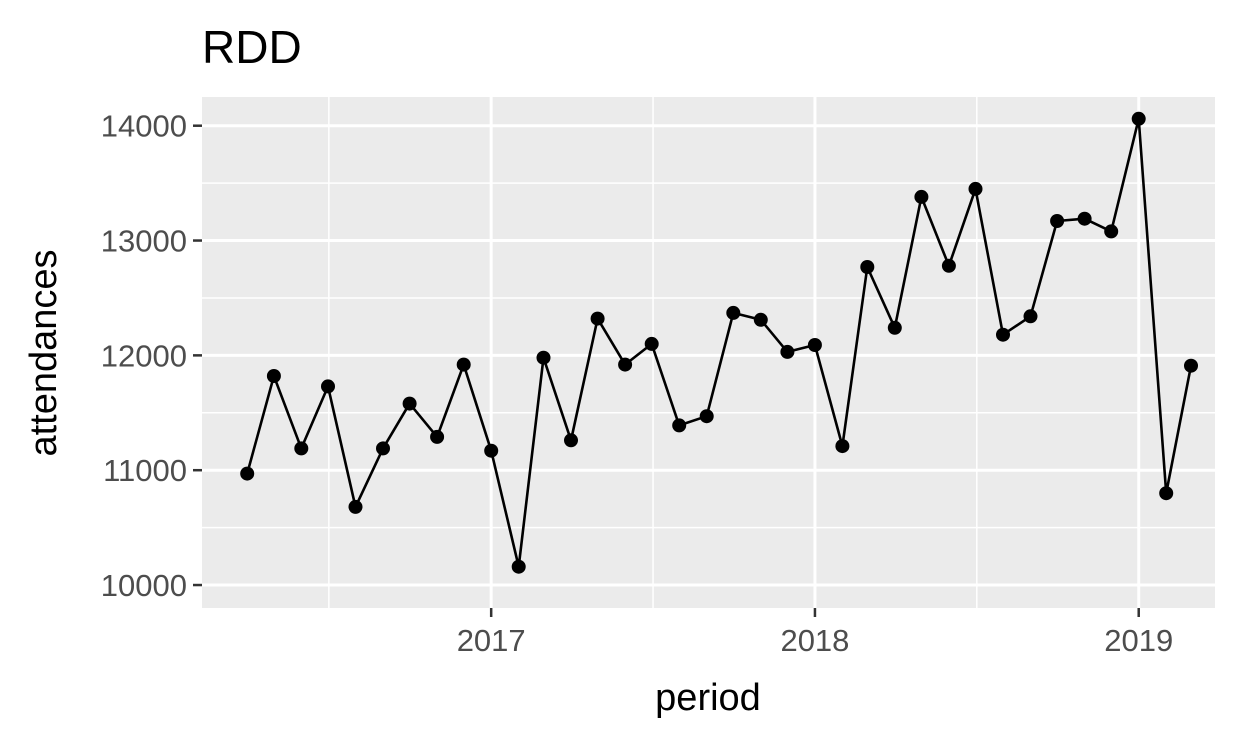  I want to click on y-axis-title: attendances, so click(44, 352).